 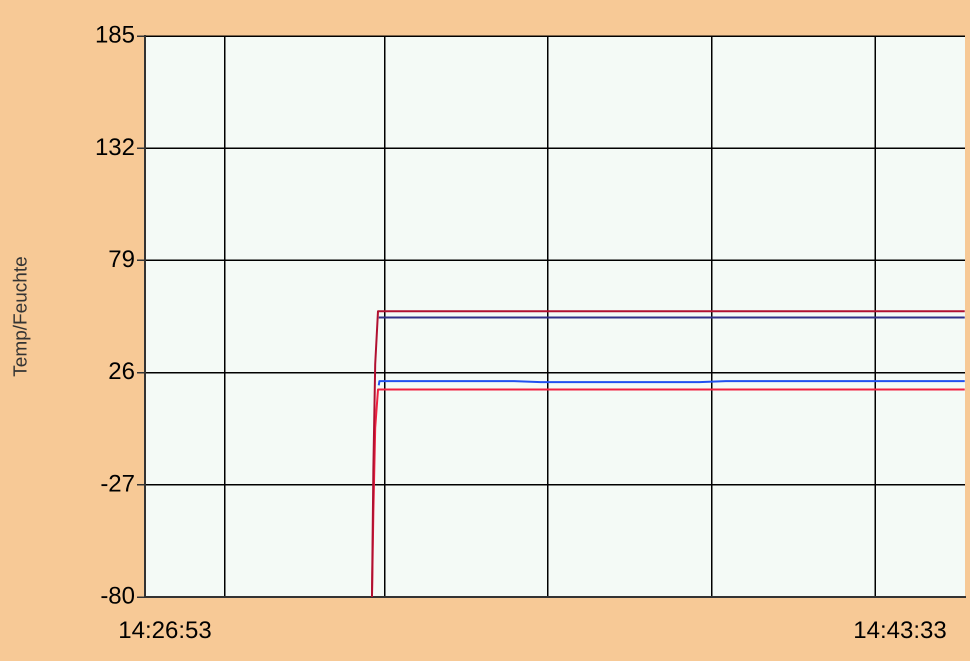 I want to click on y-tick-label: 185, so click(x=114, y=35).